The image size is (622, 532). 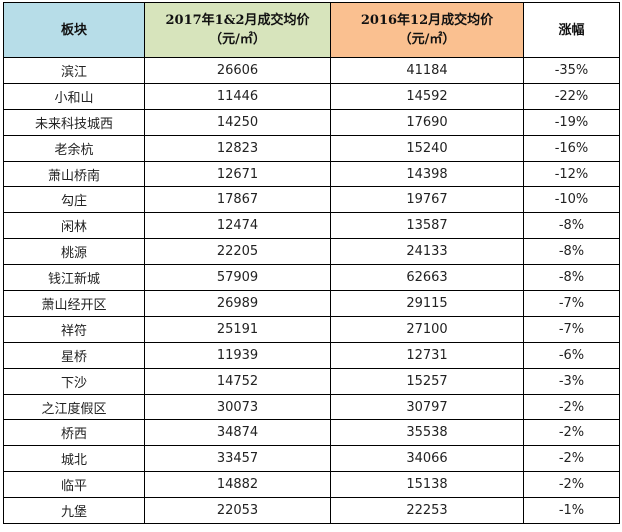 What do you see at coordinates (237, 96) in the screenshot?
I see `cell-price-2017: 11446` at bounding box center [237, 96].